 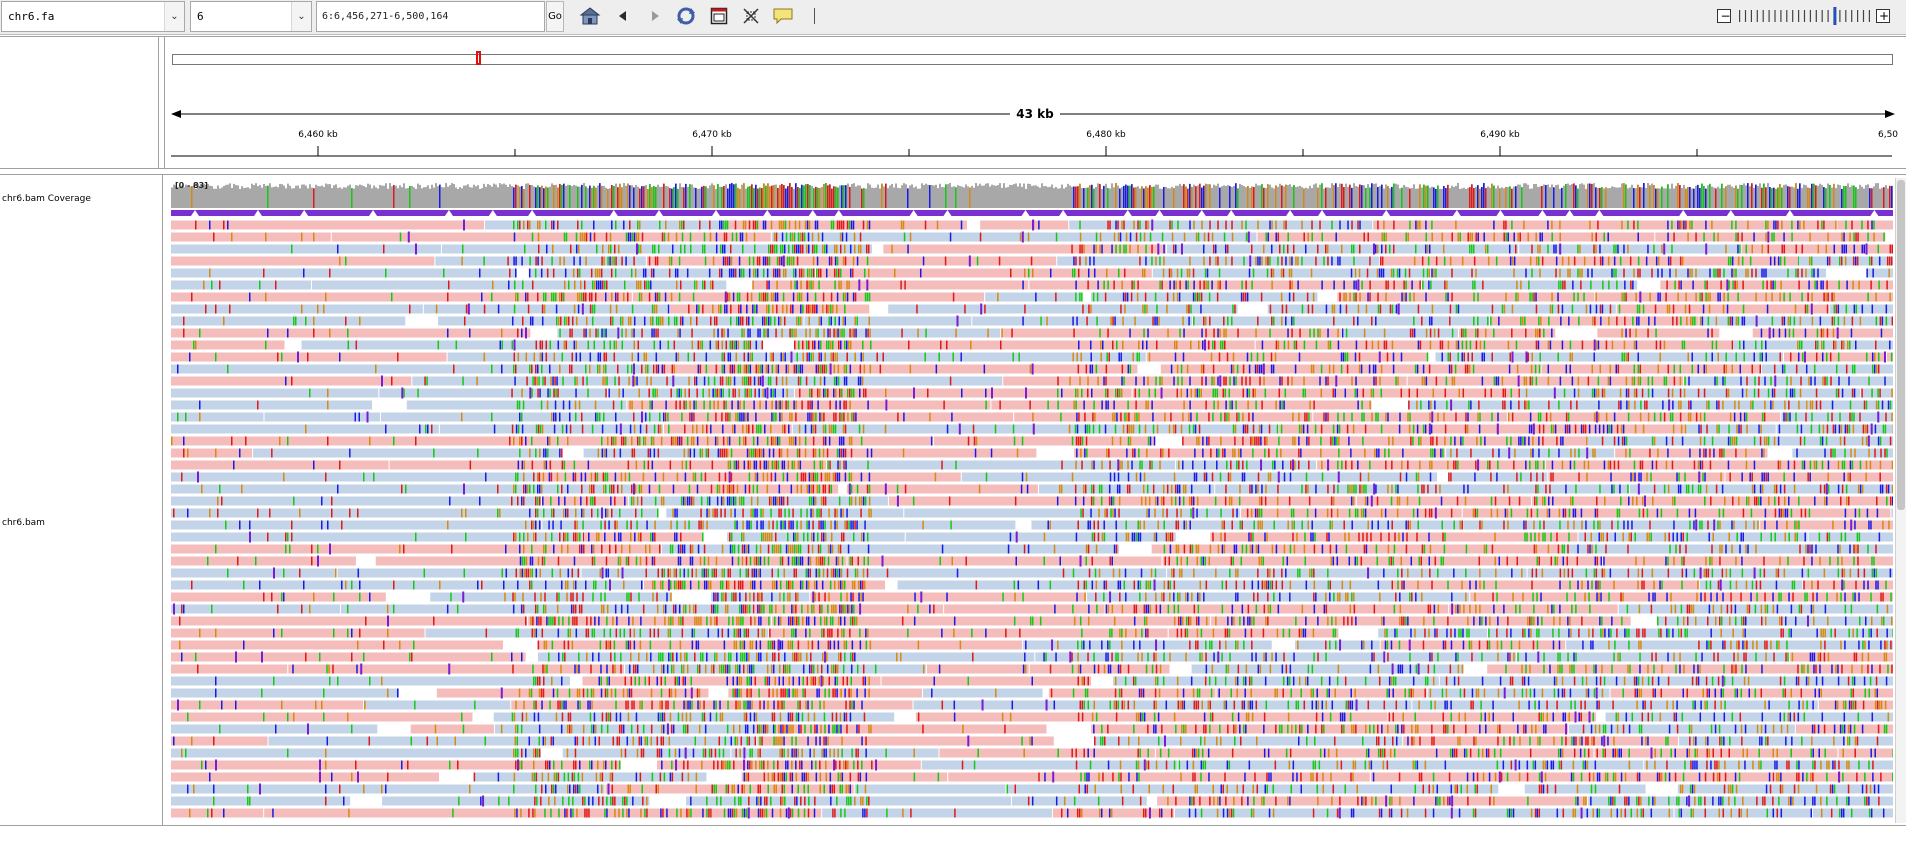 I want to click on resize-to-window-icon, so click(x=719, y=16).